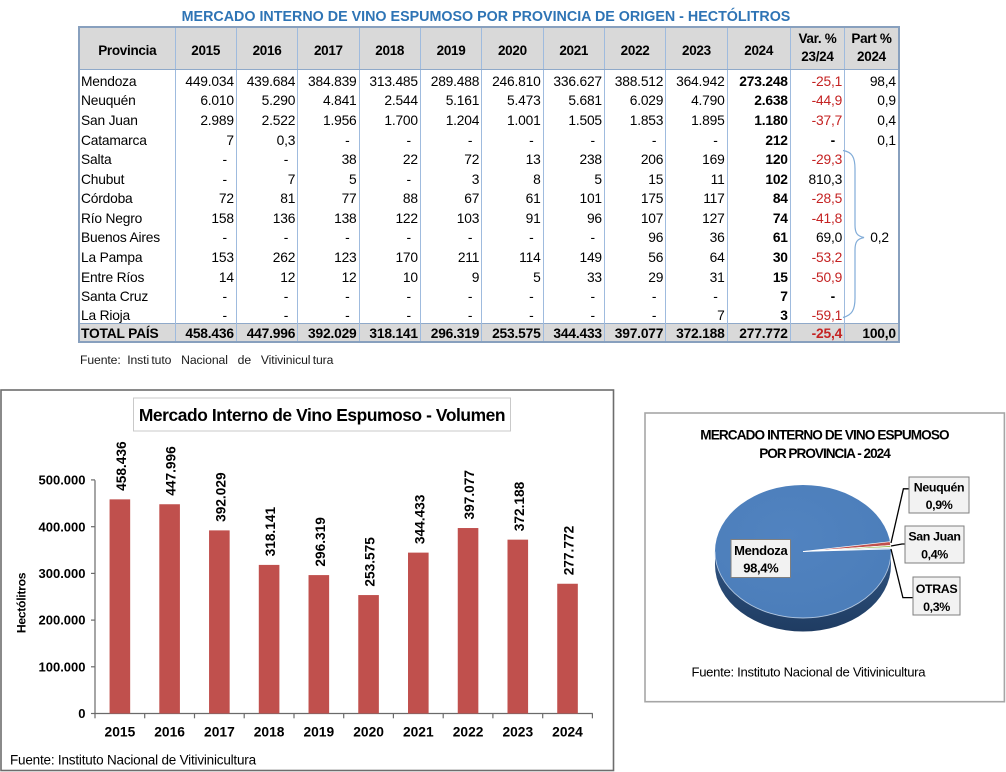 The image size is (1006, 772). Describe the element at coordinates (318, 731) in the screenshot. I see `svg-text: 2019` at that location.